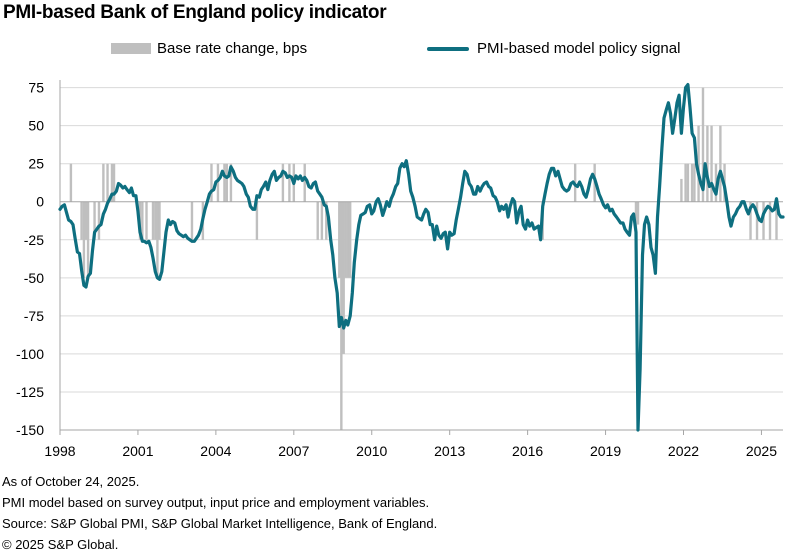  I want to click on y-tick-label: -100, so click(30, 354).